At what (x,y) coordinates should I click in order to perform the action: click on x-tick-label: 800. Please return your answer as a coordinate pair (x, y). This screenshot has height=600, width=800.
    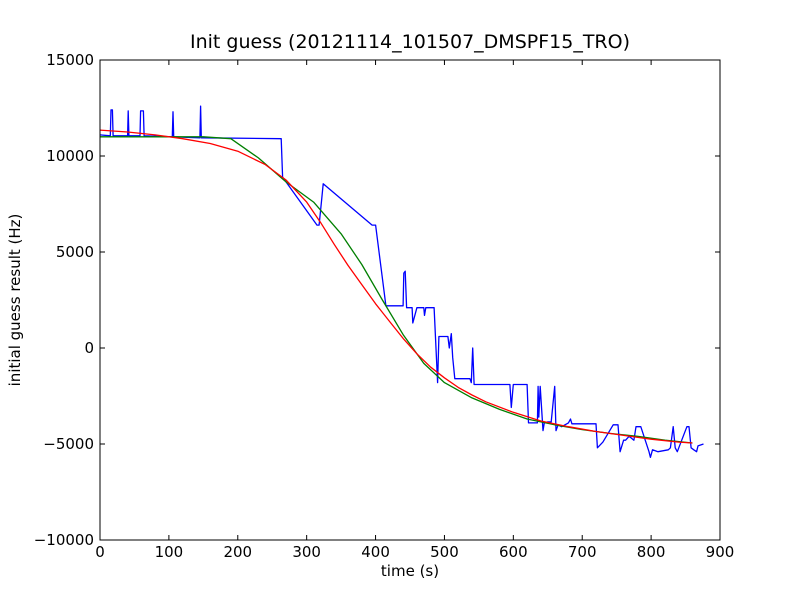
    Looking at the image, I should click on (651, 552).